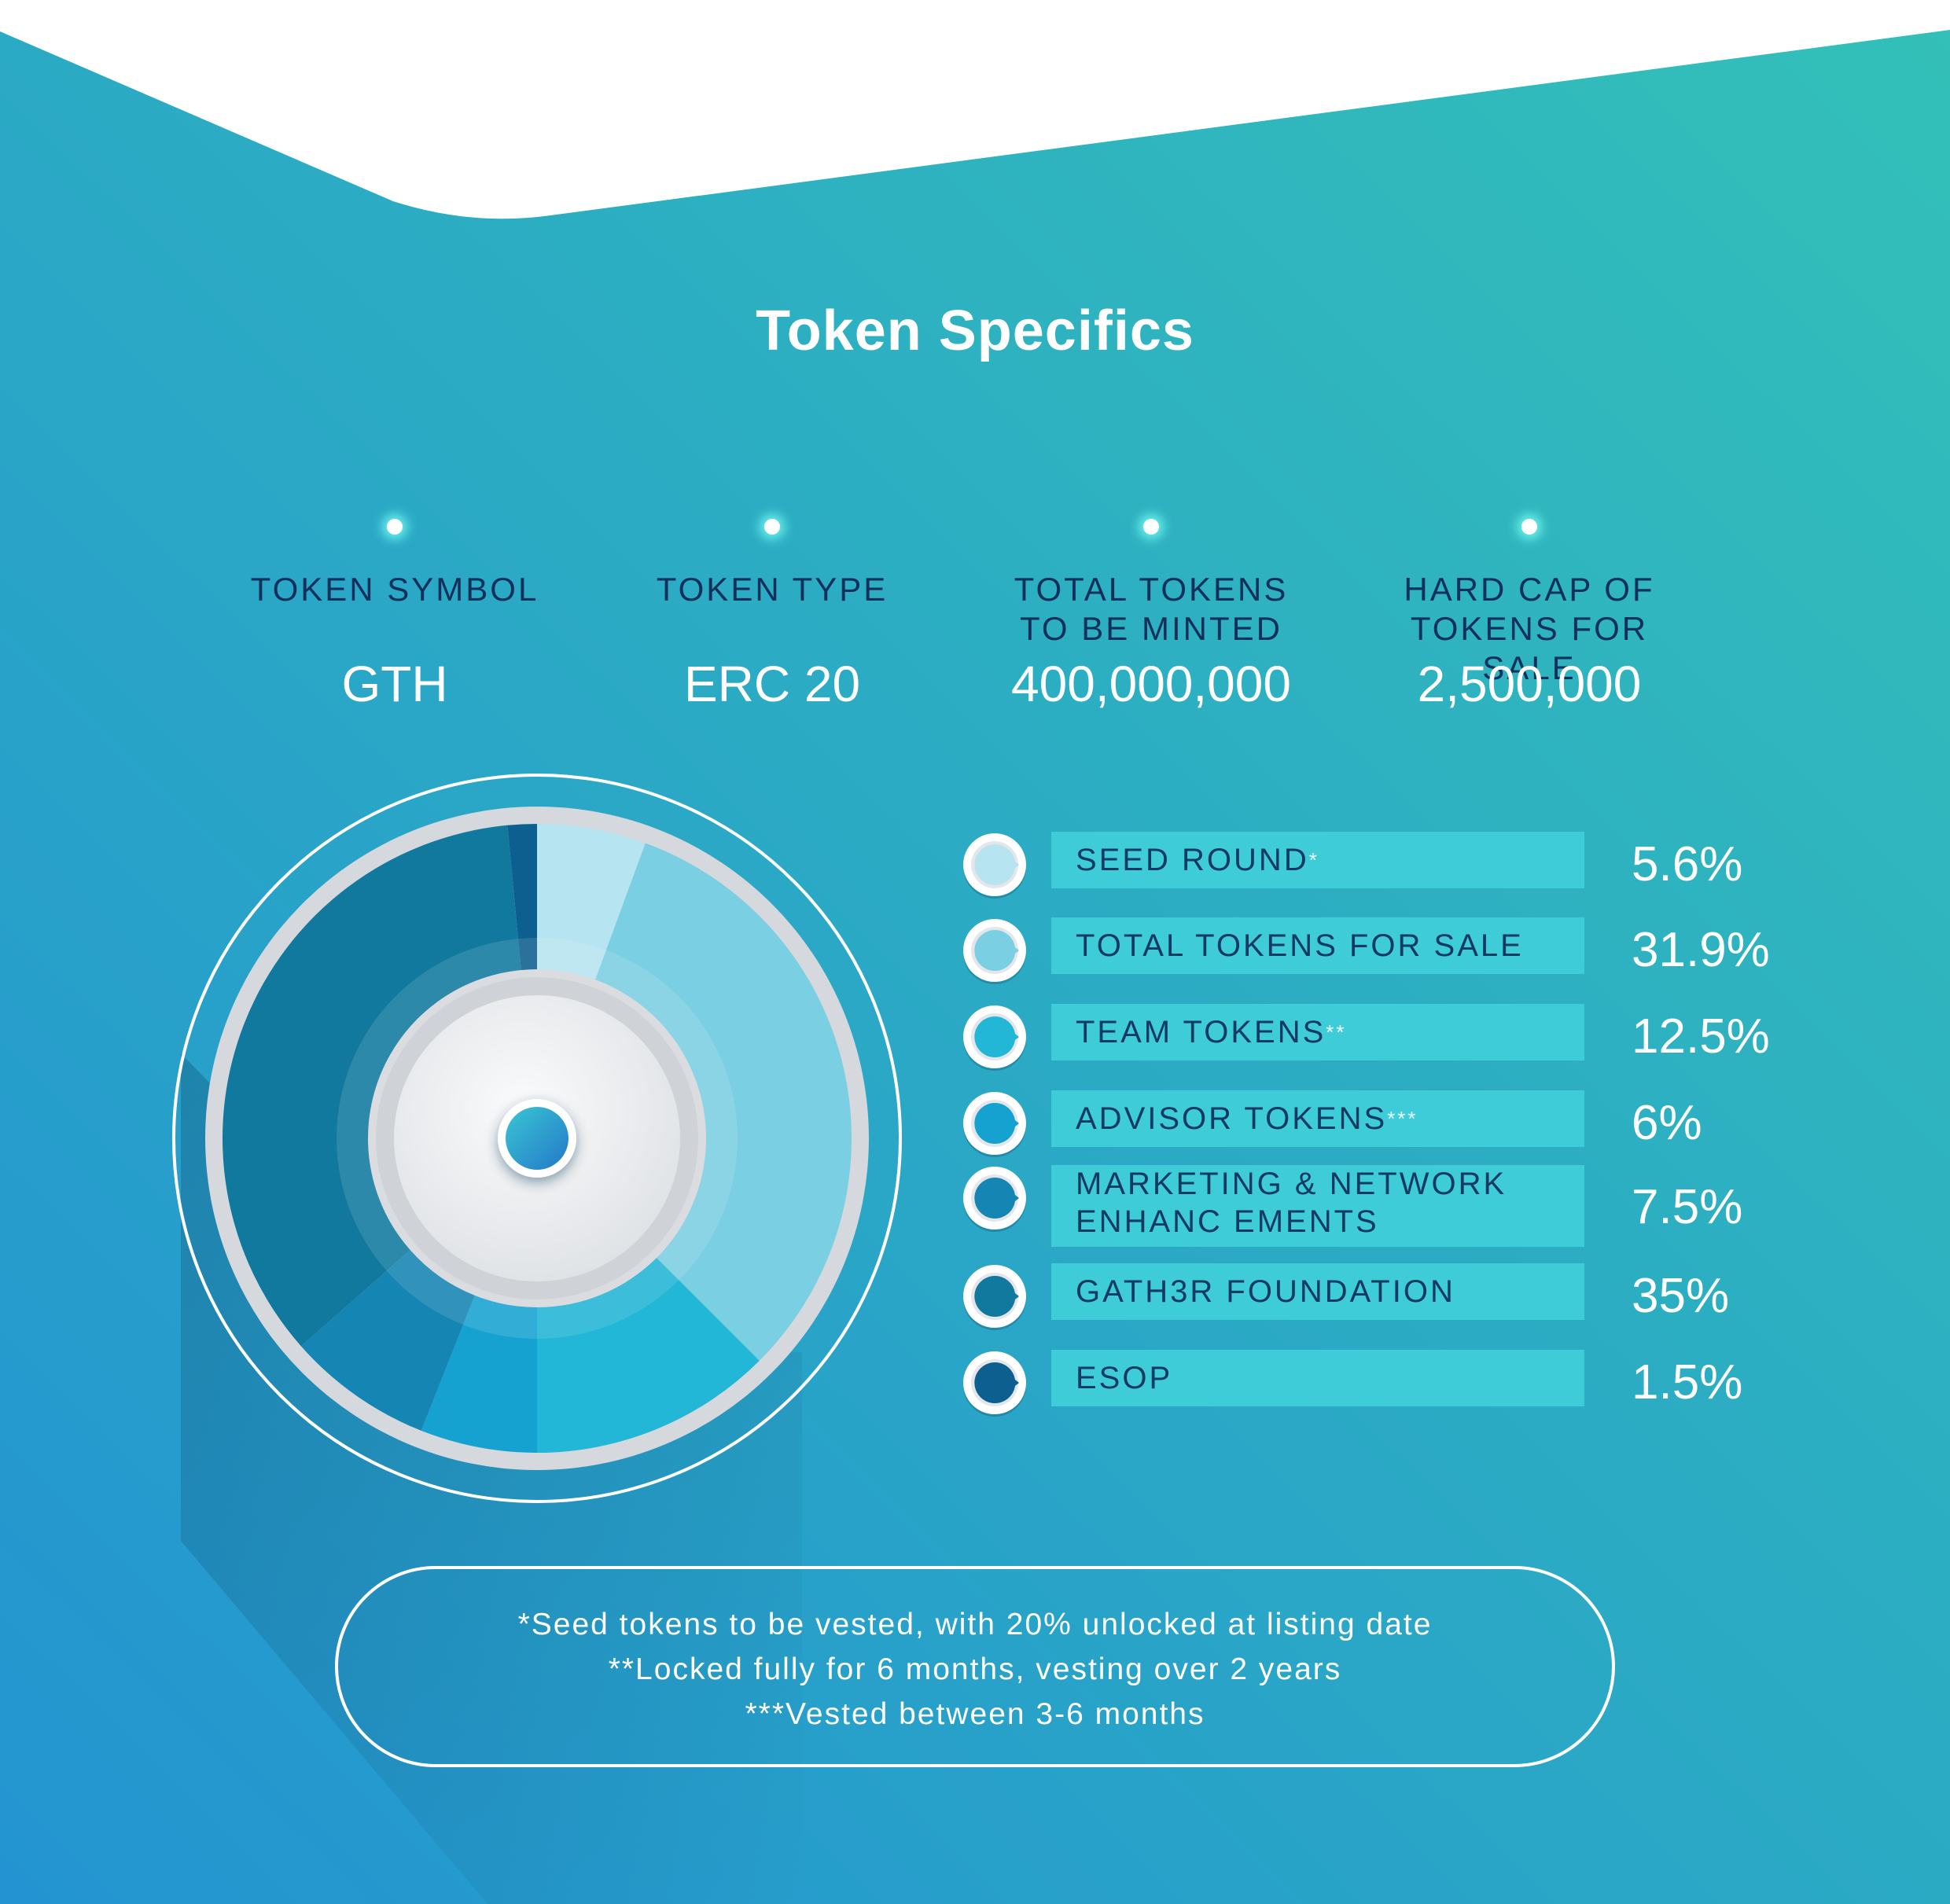  I want to click on footnote-line: ***Vested between 3-6 months, so click(975, 1714).